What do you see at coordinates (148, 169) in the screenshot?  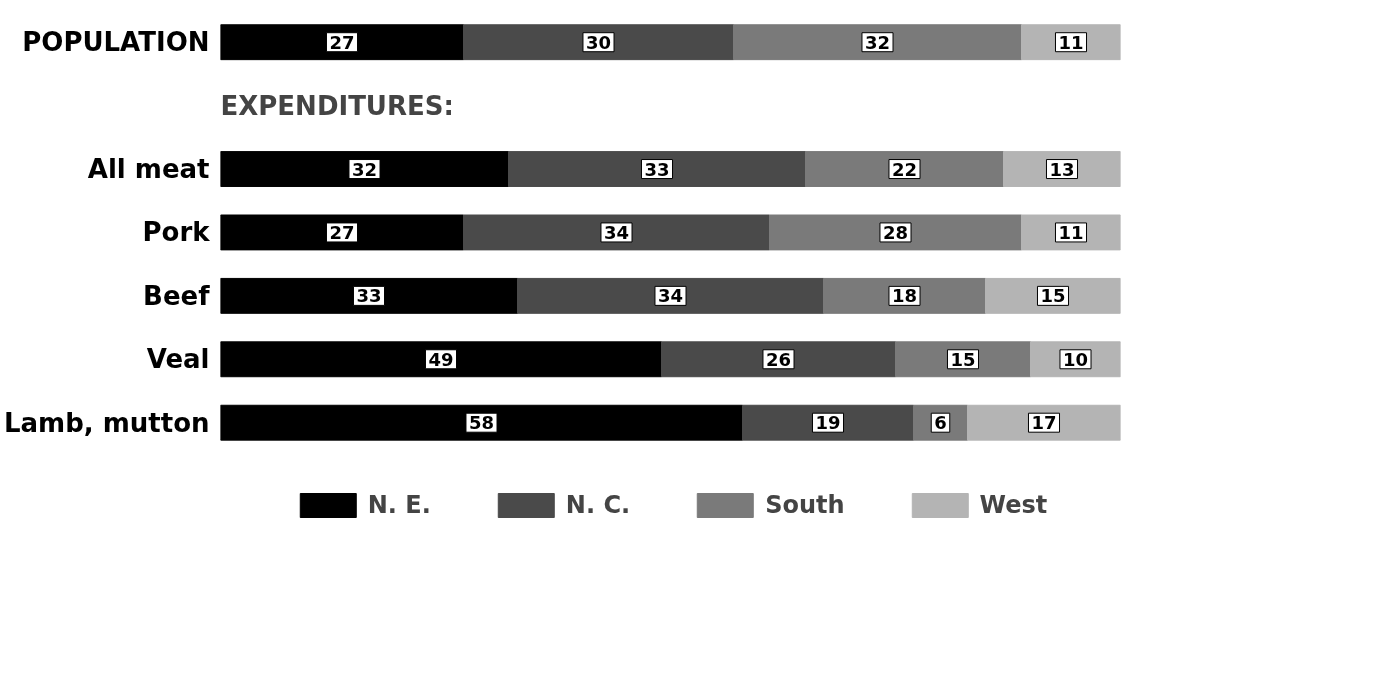 I see `y-tick-label: All meat` at bounding box center [148, 169].